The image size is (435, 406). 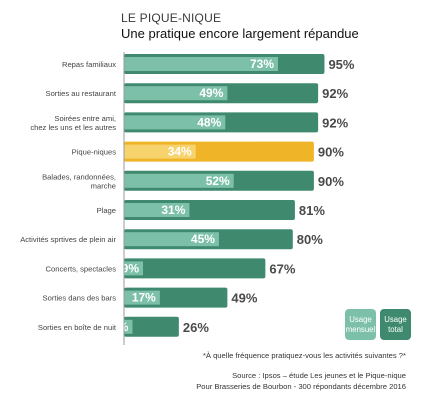 I want to click on monthly-value-label: 73%, so click(x=262, y=64).